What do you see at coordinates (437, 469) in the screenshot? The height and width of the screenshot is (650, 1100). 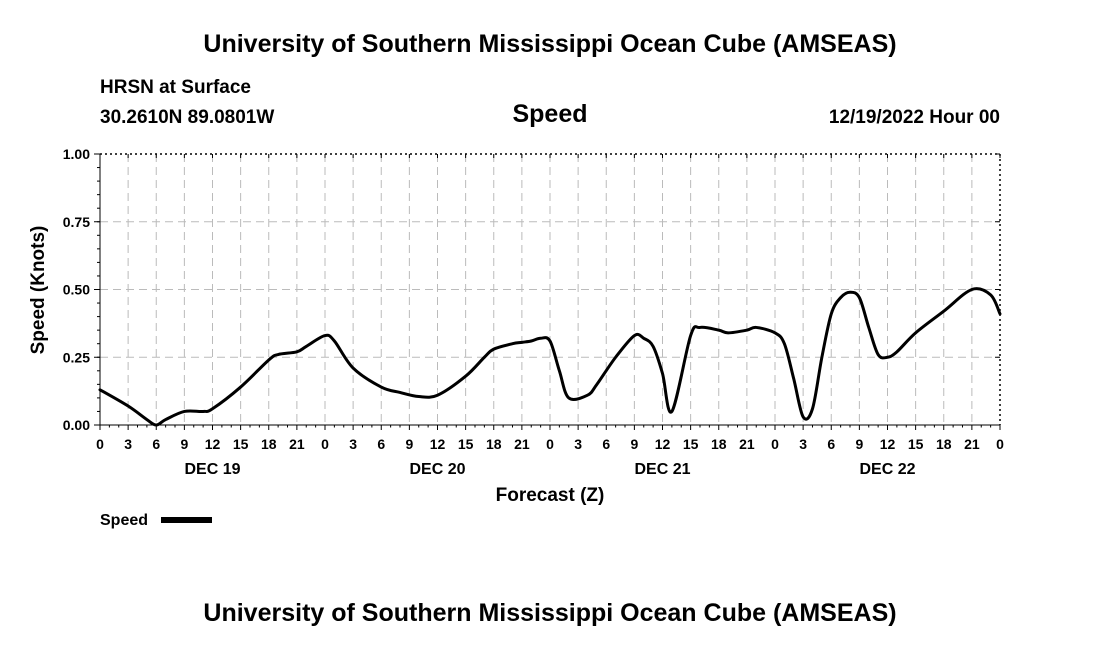 I see `day-label: DEC 20` at bounding box center [437, 469].